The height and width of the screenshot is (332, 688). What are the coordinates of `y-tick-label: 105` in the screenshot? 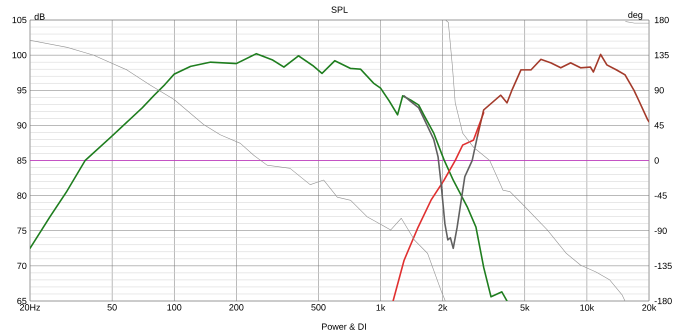 It's located at (19, 20).